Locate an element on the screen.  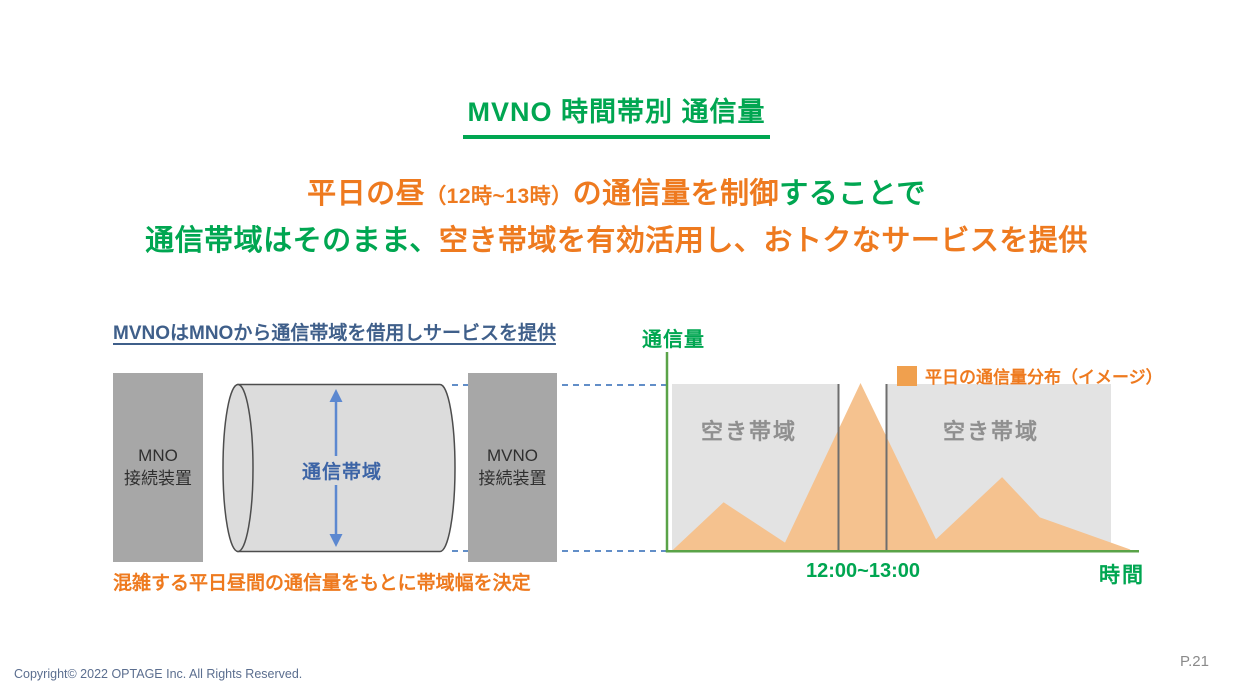
traffic-distribution-area is located at coordinates (903, 467).